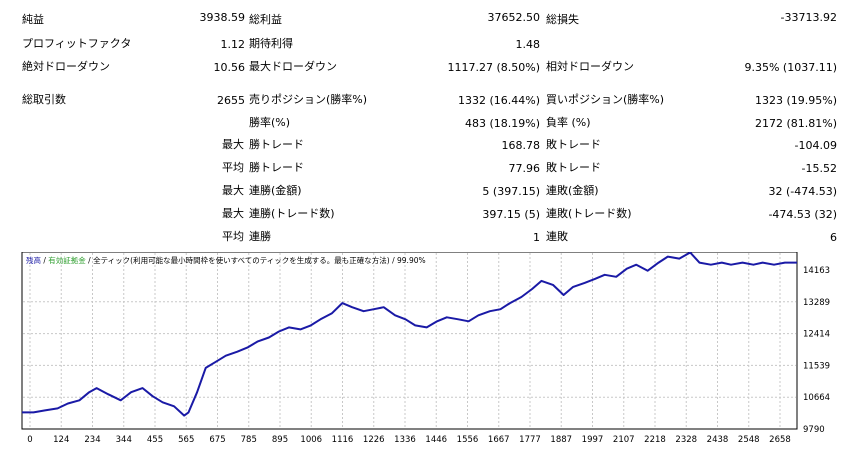  I want to click on gross-loss-value: -33713.92, so click(808, 17).